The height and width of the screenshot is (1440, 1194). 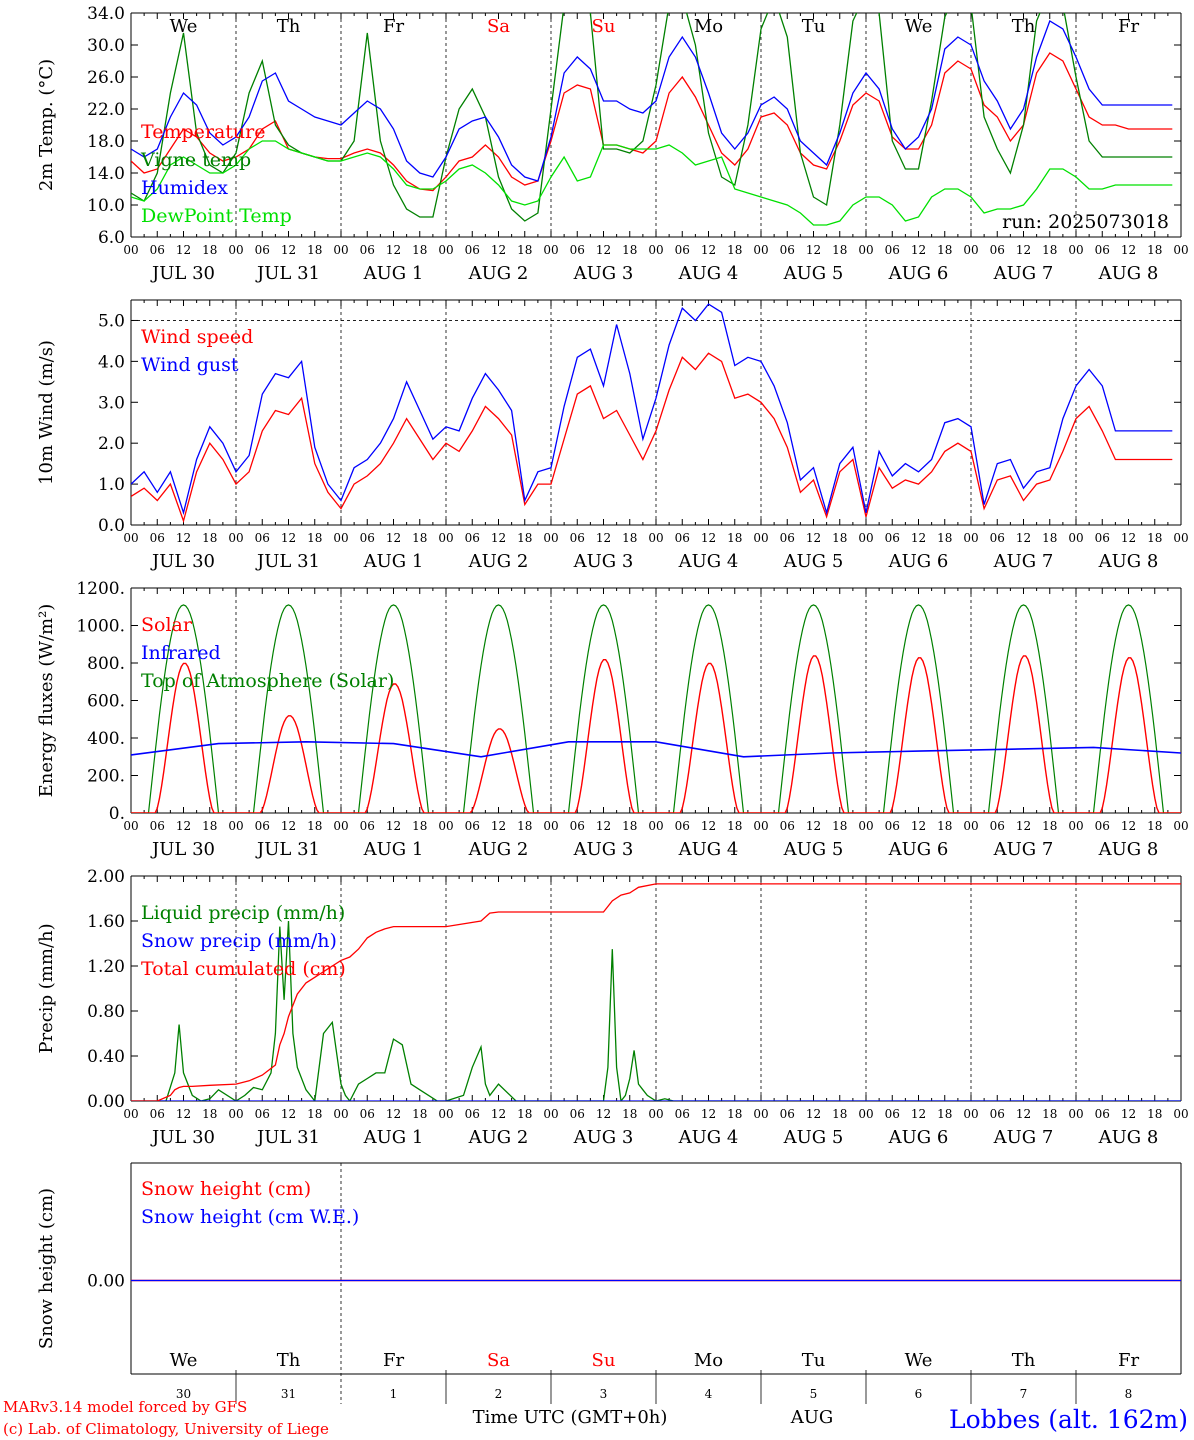 What do you see at coordinates (195, 160) in the screenshot?
I see `legend-entry: Vigne temp` at bounding box center [195, 160].